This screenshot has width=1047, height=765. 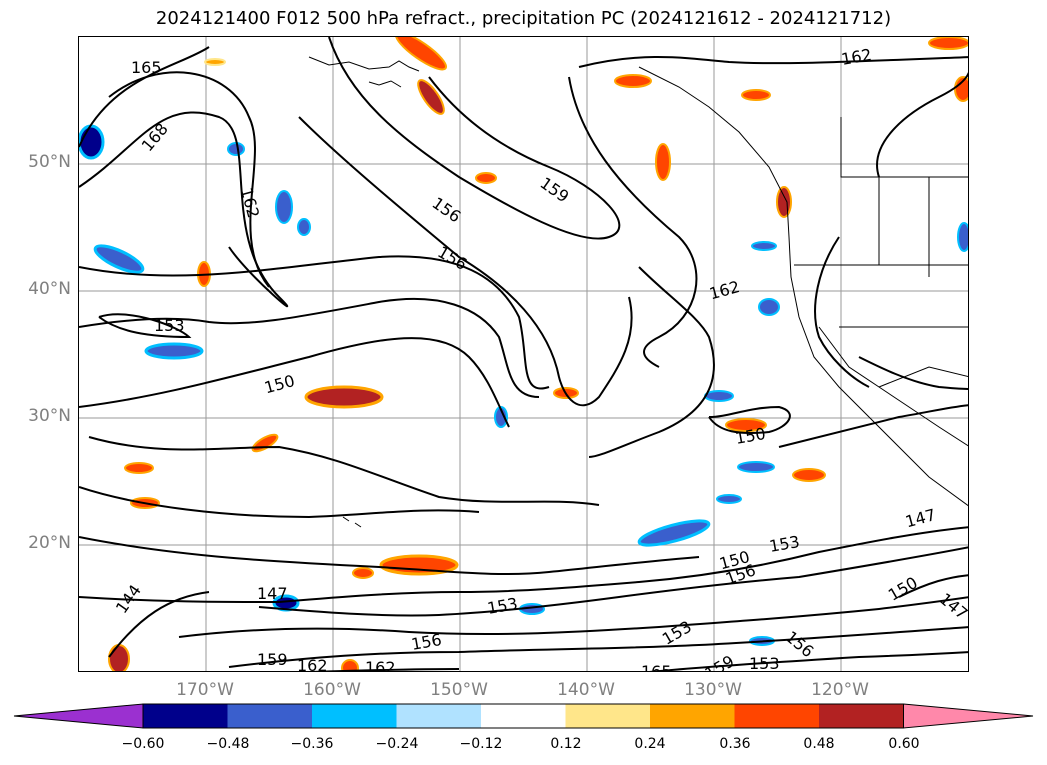 What do you see at coordinates (332, 690) in the screenshot?
I see `lon-label: 160°W` at bounding box center [332, 690].